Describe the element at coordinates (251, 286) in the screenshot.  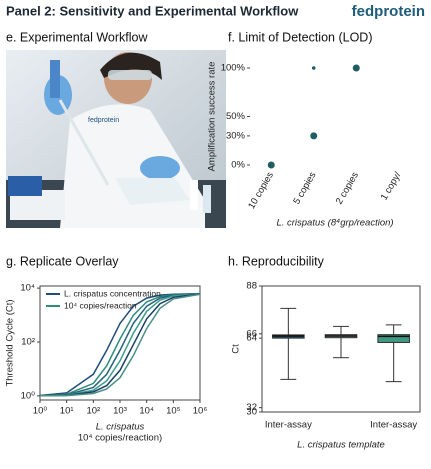
I see `y-tick-label: 88` at that location.